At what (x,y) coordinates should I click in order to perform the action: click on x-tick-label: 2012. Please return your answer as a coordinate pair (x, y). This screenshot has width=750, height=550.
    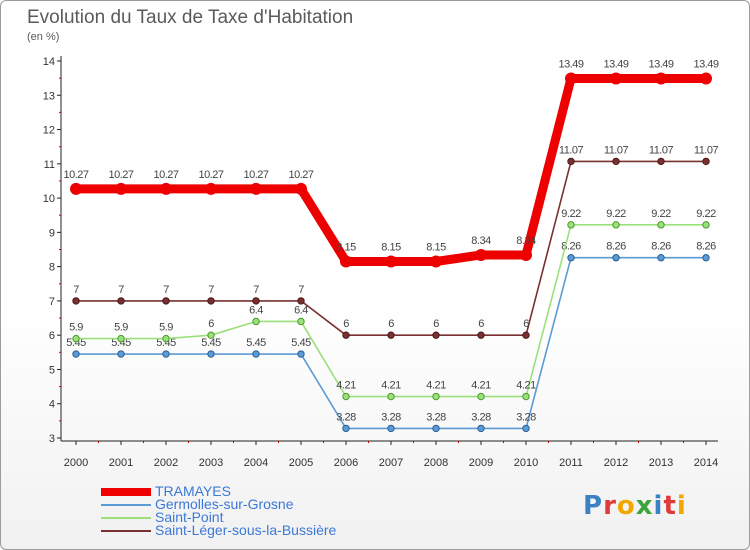
    Looking at the image, I should click on (616, 463).